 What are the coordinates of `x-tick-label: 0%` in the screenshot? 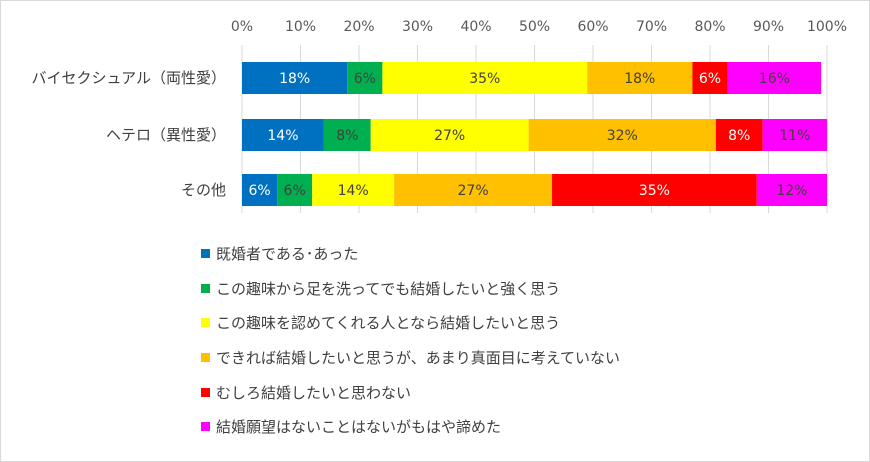 It's located at (242, 27).